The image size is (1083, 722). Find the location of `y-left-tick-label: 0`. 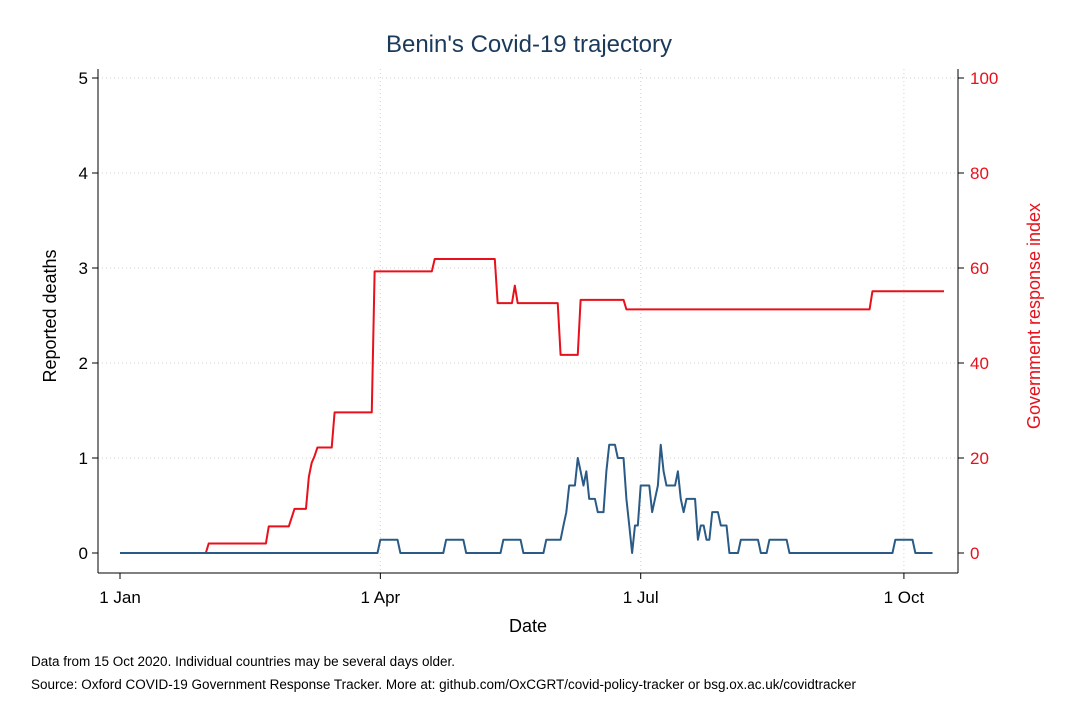

y-left-tick-label: 0 is located at coordinates (83, 553).